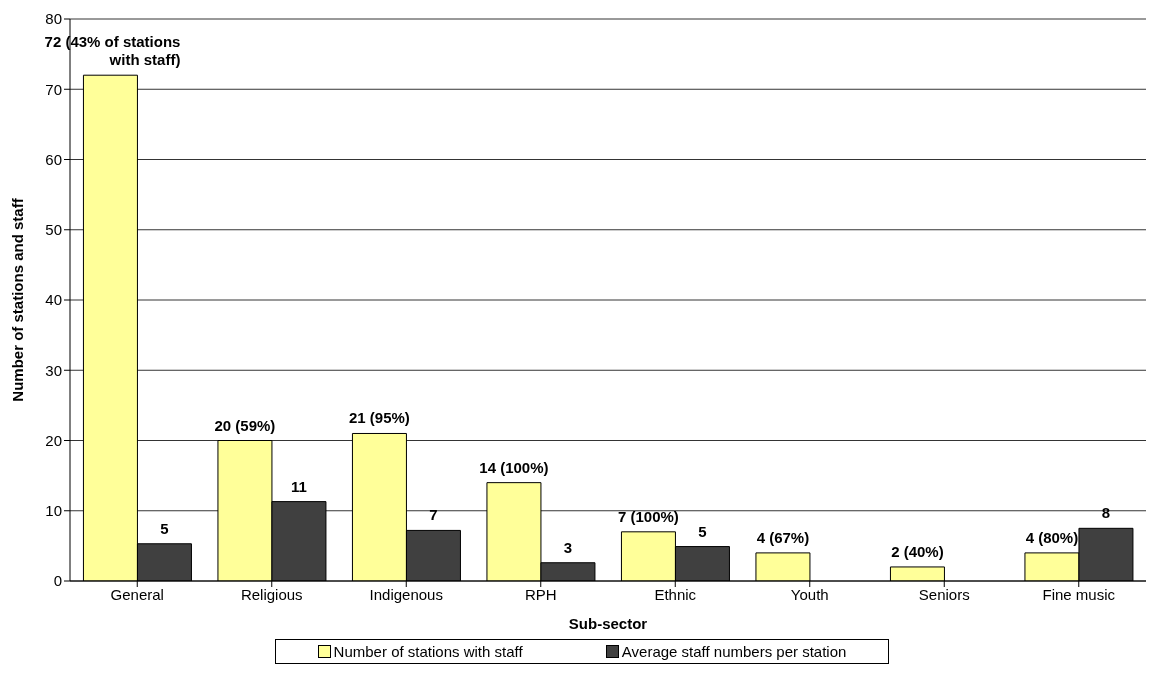 The height and width of the screenshot is (677, 1166). What do you see at coordinates (112, 51) in the screenshot?
I see `data-label: 72 (43% of stations with staff)` at bounding box center [112, 51].